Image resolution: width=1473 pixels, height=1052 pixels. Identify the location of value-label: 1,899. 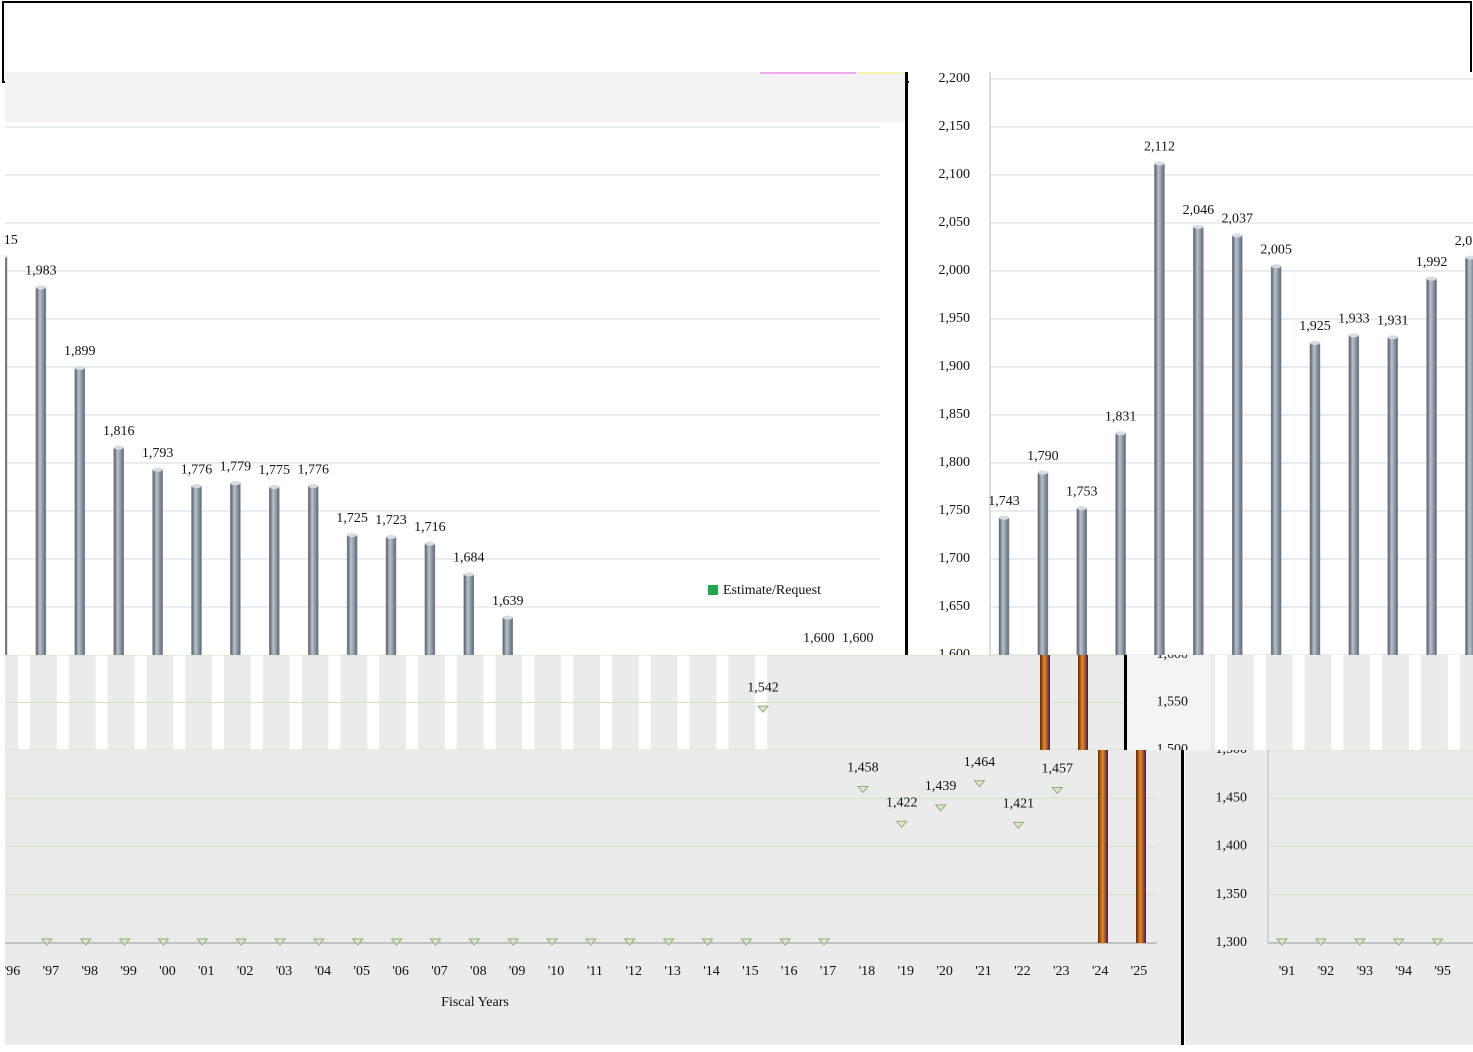
(80, 351).